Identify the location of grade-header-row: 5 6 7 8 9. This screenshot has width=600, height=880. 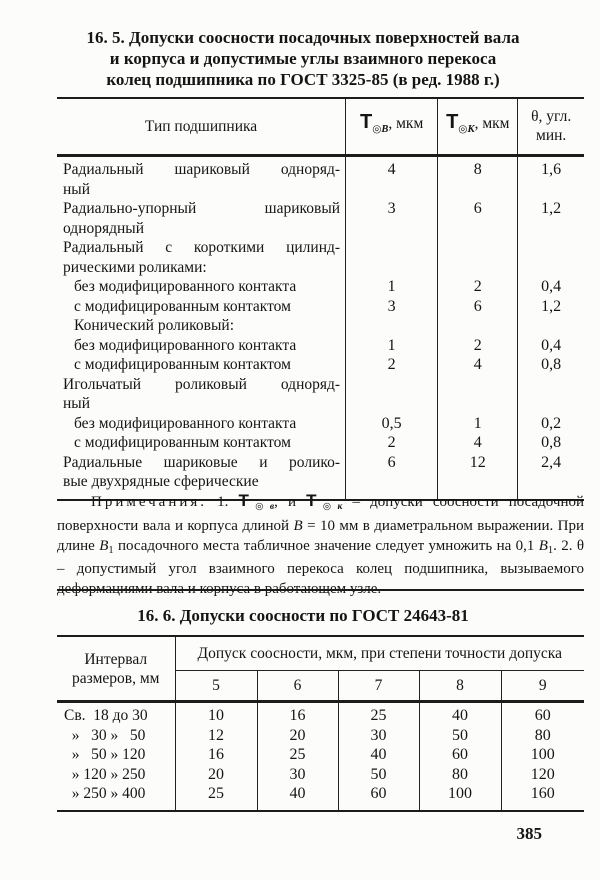
(321, 686).